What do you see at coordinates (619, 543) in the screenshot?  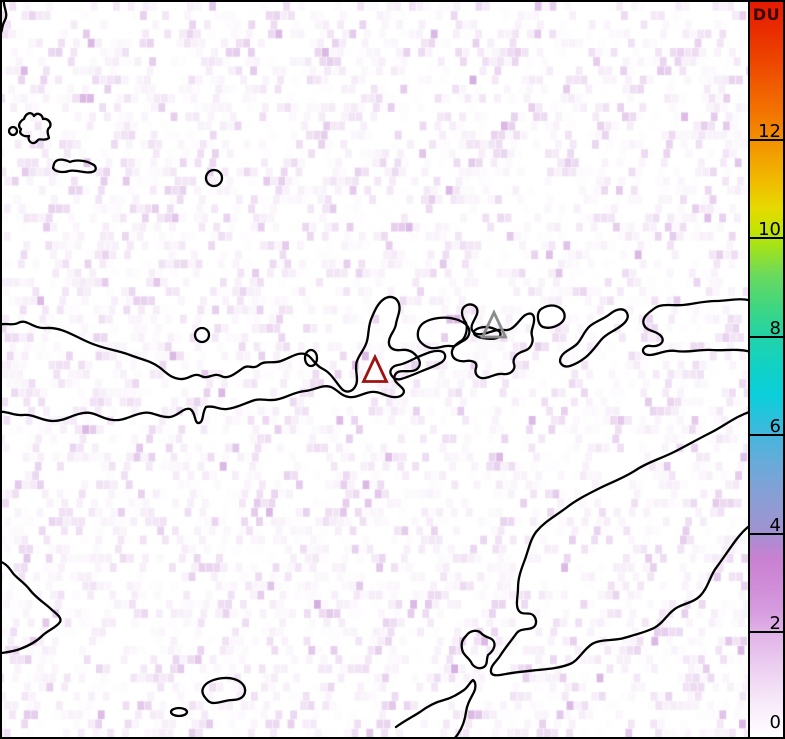 I see `coastline-timor` at bounding box center [619, 543].